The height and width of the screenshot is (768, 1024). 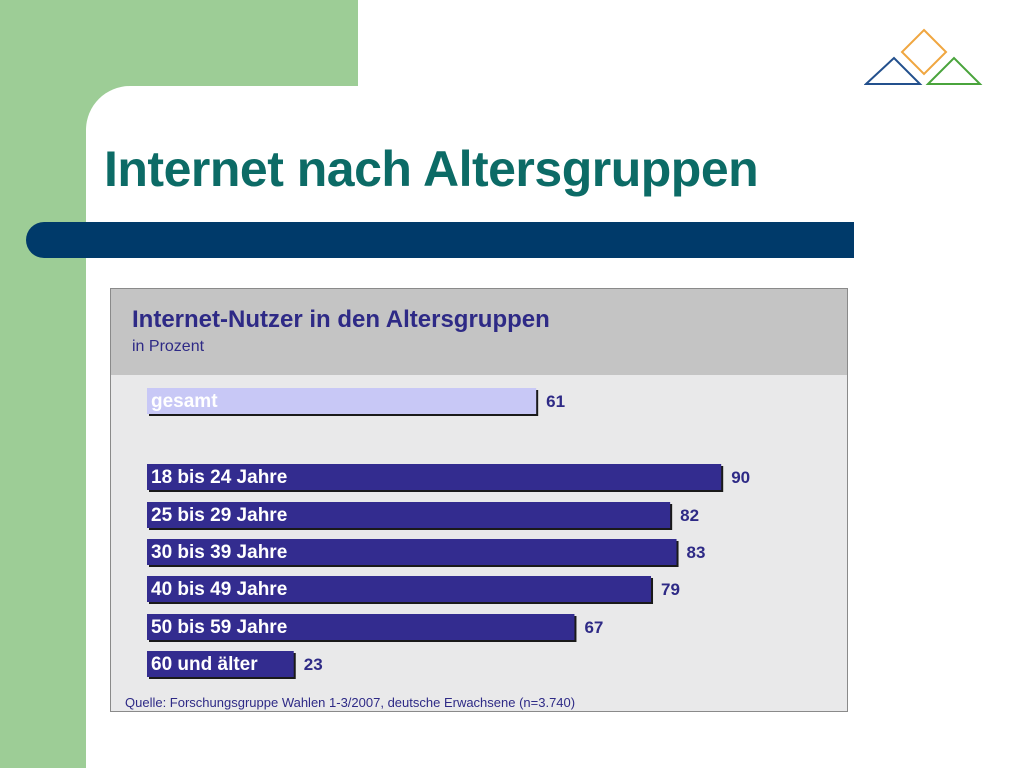 What do you see at coordinates (670, 589) in the screenshot?
I see `bar-value-label: 79` at bounding box center [670, 589].